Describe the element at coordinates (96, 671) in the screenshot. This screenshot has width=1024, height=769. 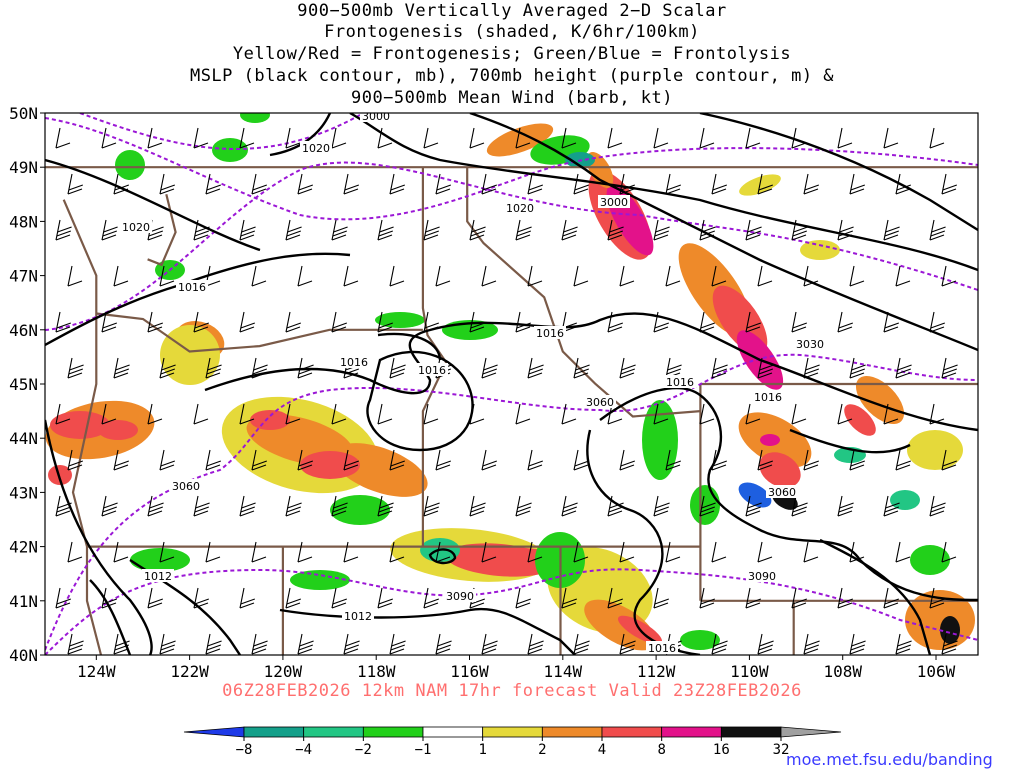
I see `lon-label: 124W` at that location.